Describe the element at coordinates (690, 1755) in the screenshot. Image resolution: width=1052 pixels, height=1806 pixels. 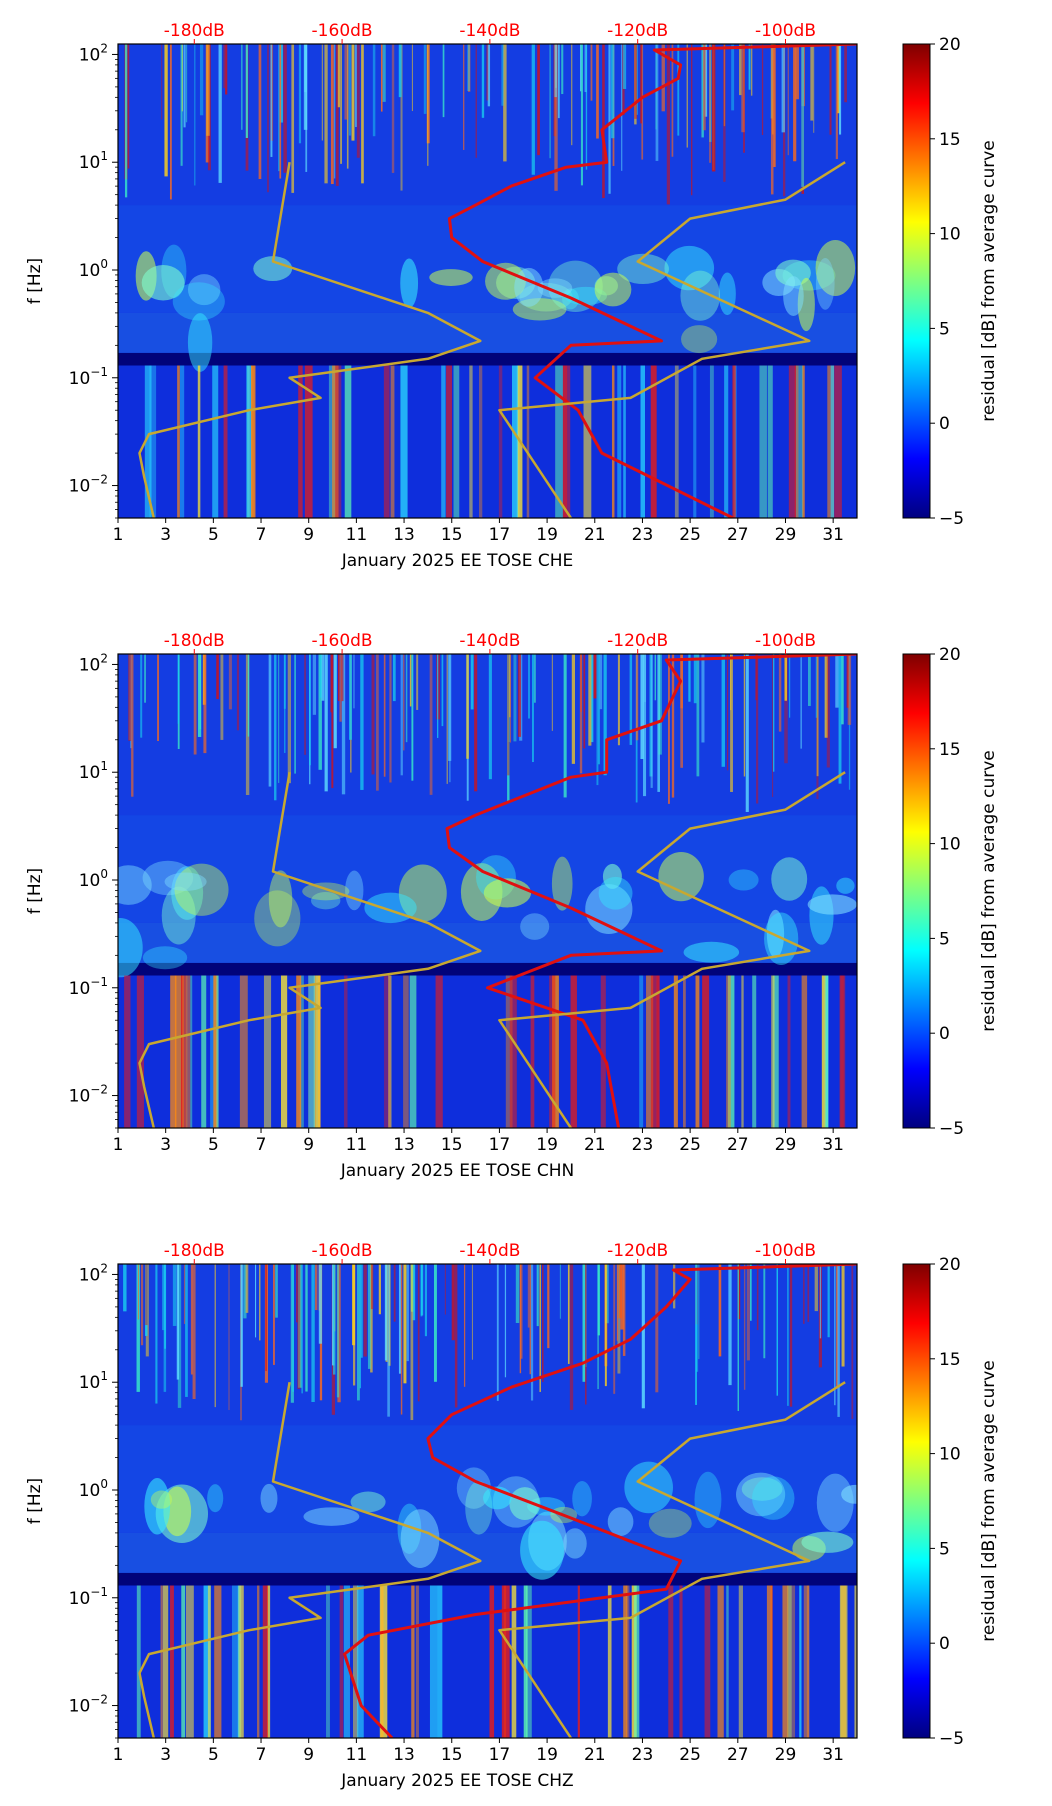
I see `x-tick-label: 25` at that location.